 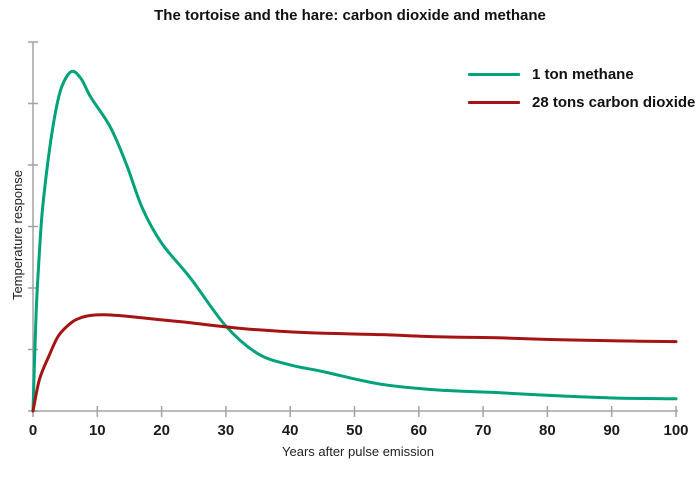 What do you see at coordinates (483, 430) in the screenshot?
I see `x-tick-label: 70` at bounding box center [483, 430].